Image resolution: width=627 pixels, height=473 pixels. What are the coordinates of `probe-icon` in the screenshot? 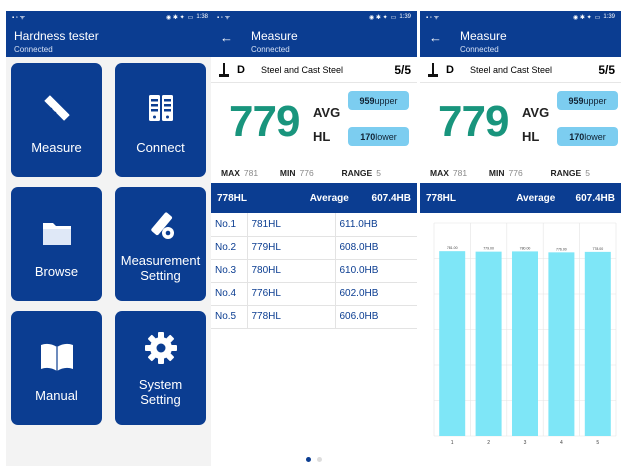 It's located at (224, 69).